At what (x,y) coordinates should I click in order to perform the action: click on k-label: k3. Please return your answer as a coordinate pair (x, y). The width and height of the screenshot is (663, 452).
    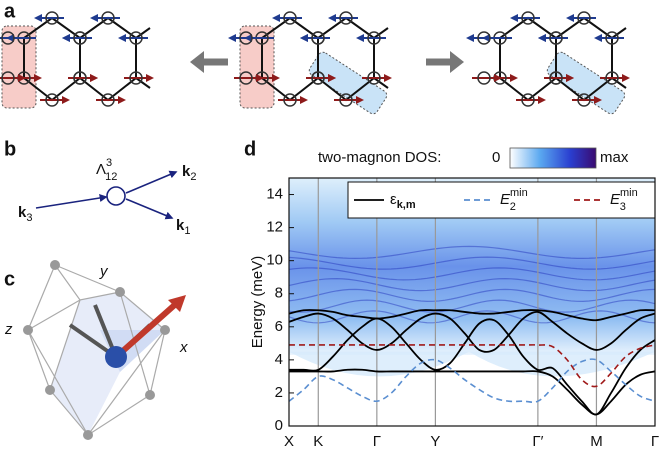
    Looking at the image, I should click on (25, 214).